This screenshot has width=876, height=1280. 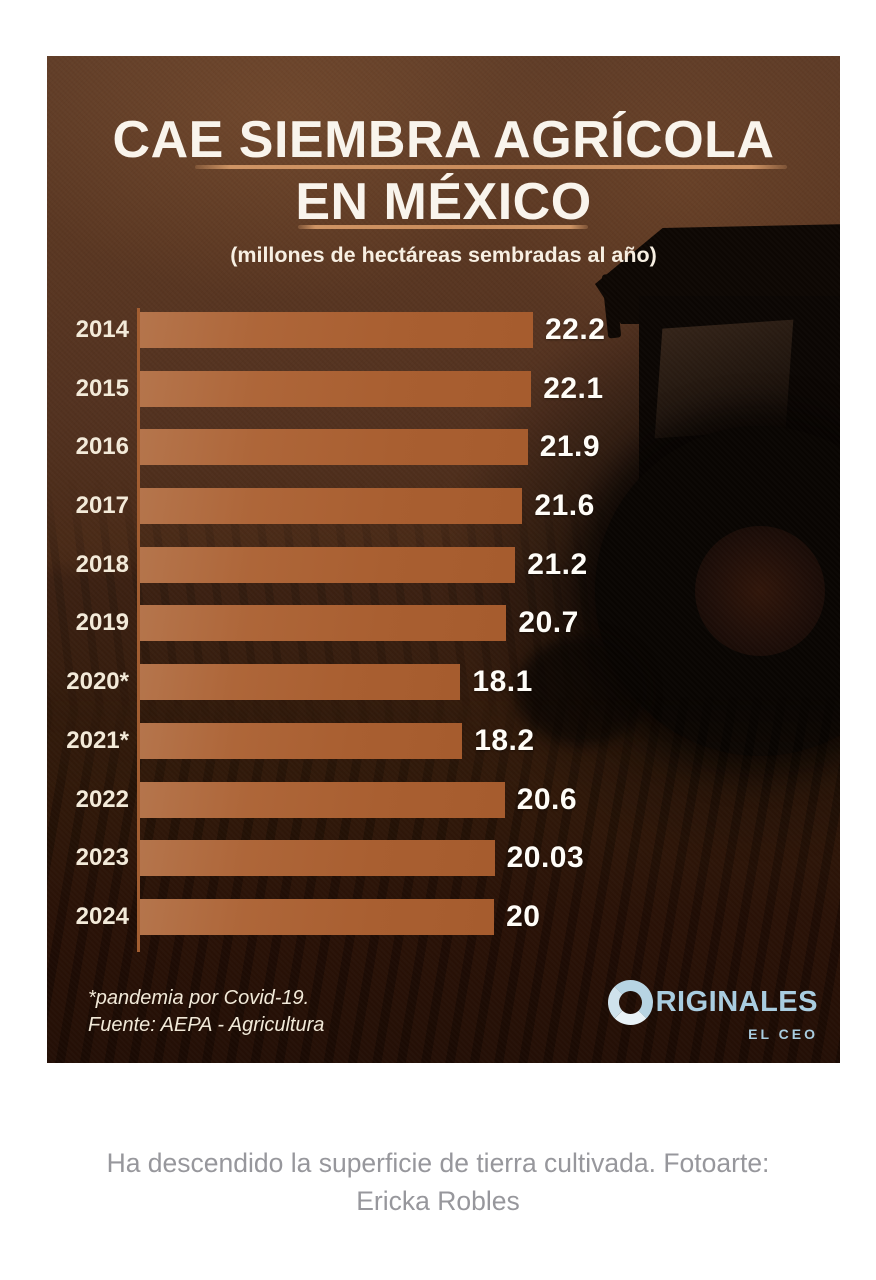 What do you see at coordinates (443, 140) in the screenshot?
I see `poster-title-line1: CAE SIEMBRA AGRÍCOLA` at bounding box center [443, 140].